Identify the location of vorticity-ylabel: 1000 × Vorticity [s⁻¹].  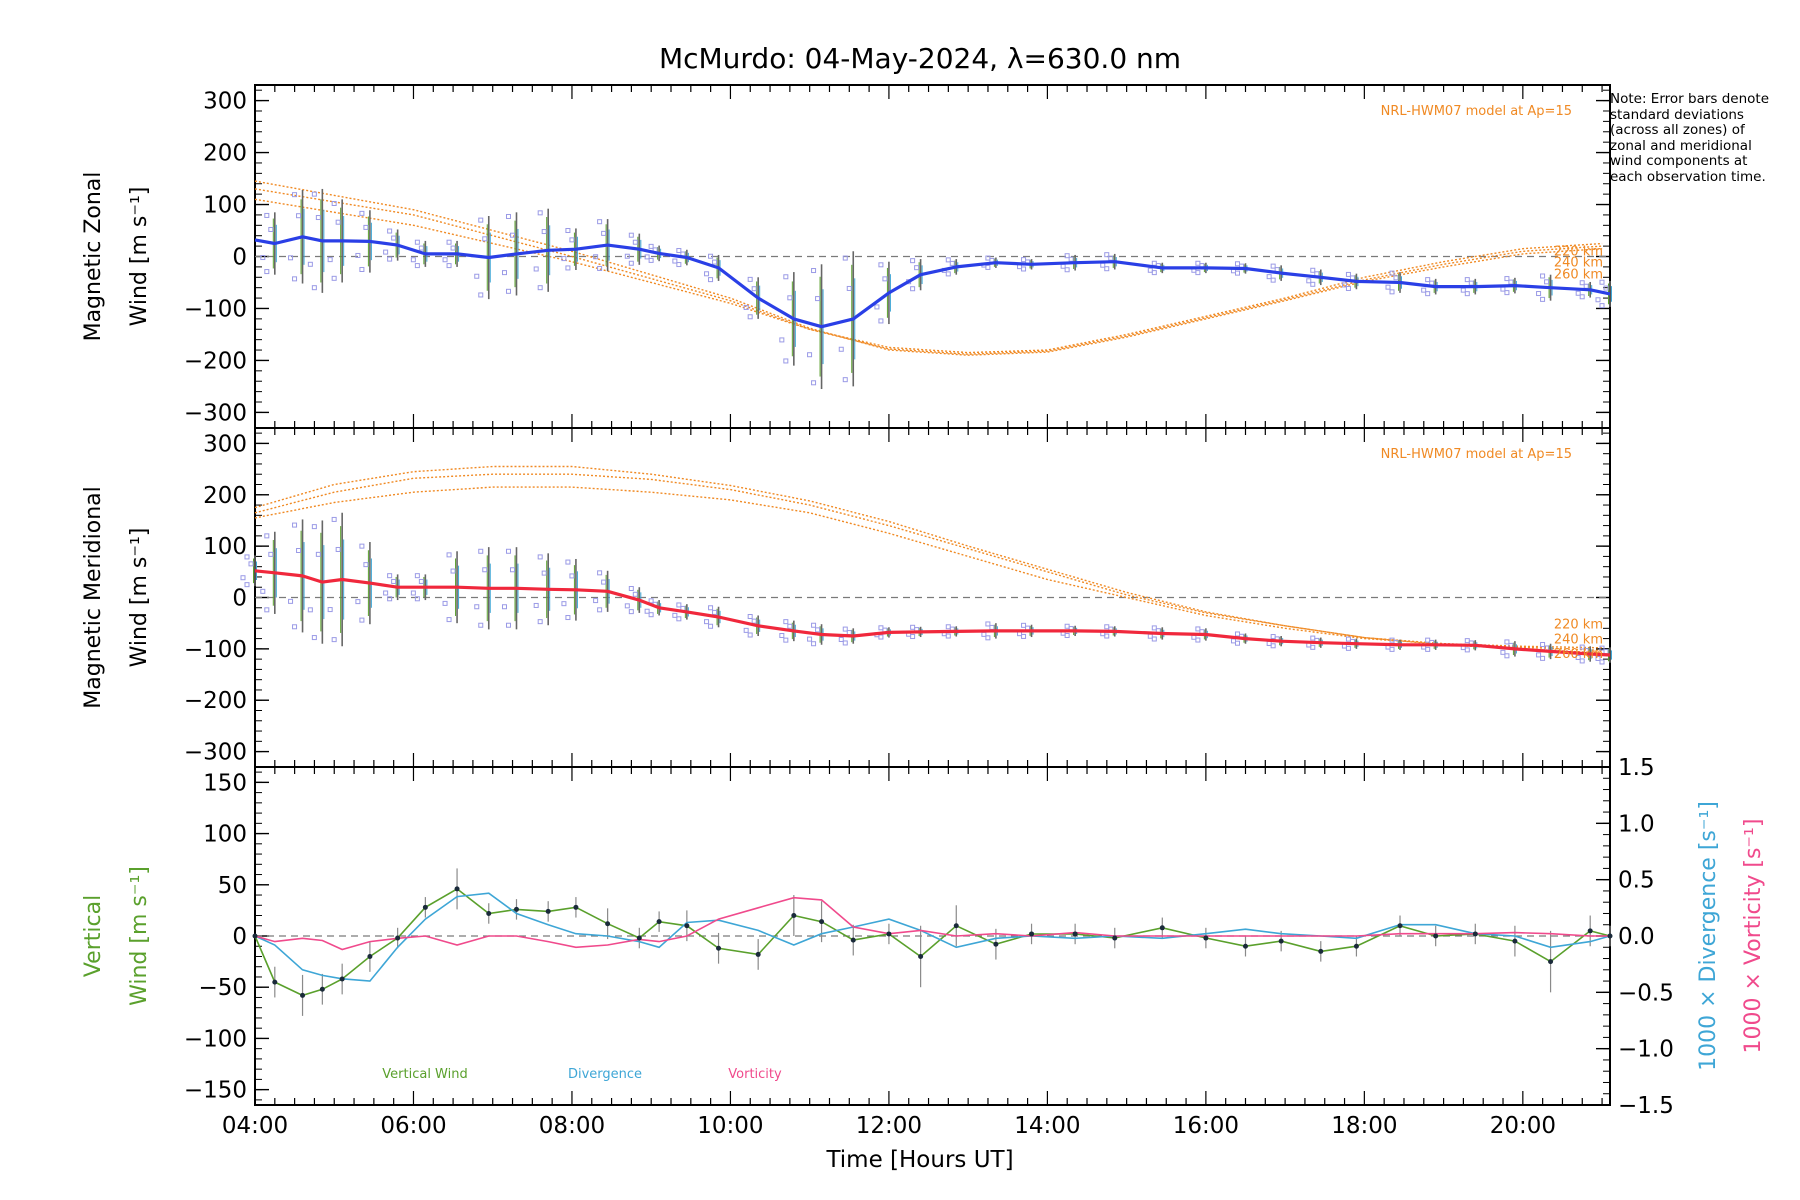
(1753, 936).